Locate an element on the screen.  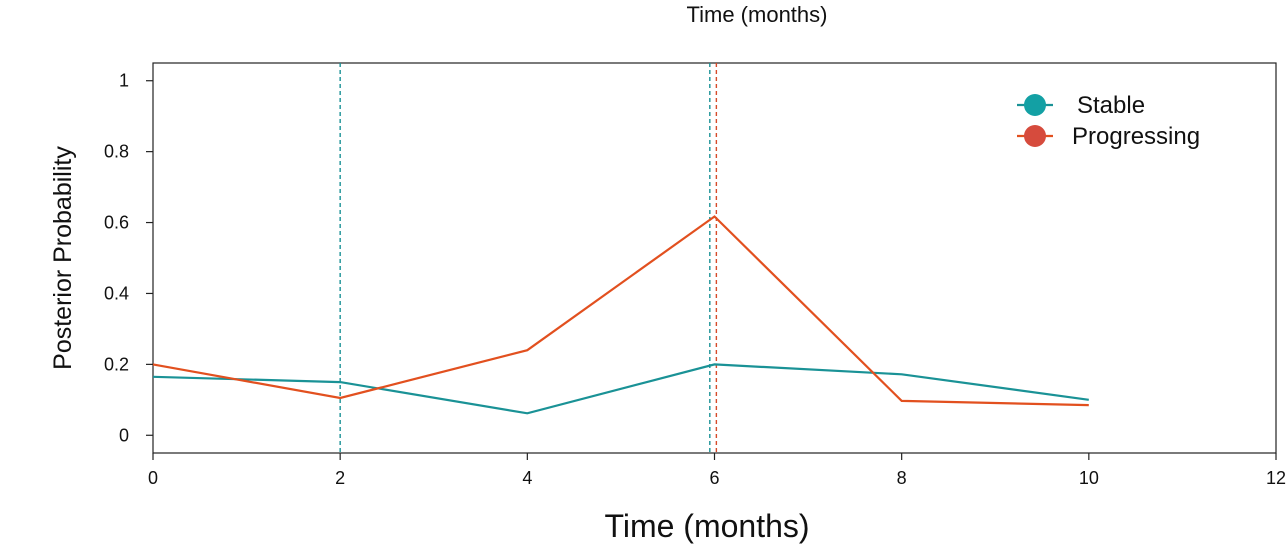
y-axis: 0 0.2 0.4 0.6 0.8 1 is located at coordinates (128, 258).